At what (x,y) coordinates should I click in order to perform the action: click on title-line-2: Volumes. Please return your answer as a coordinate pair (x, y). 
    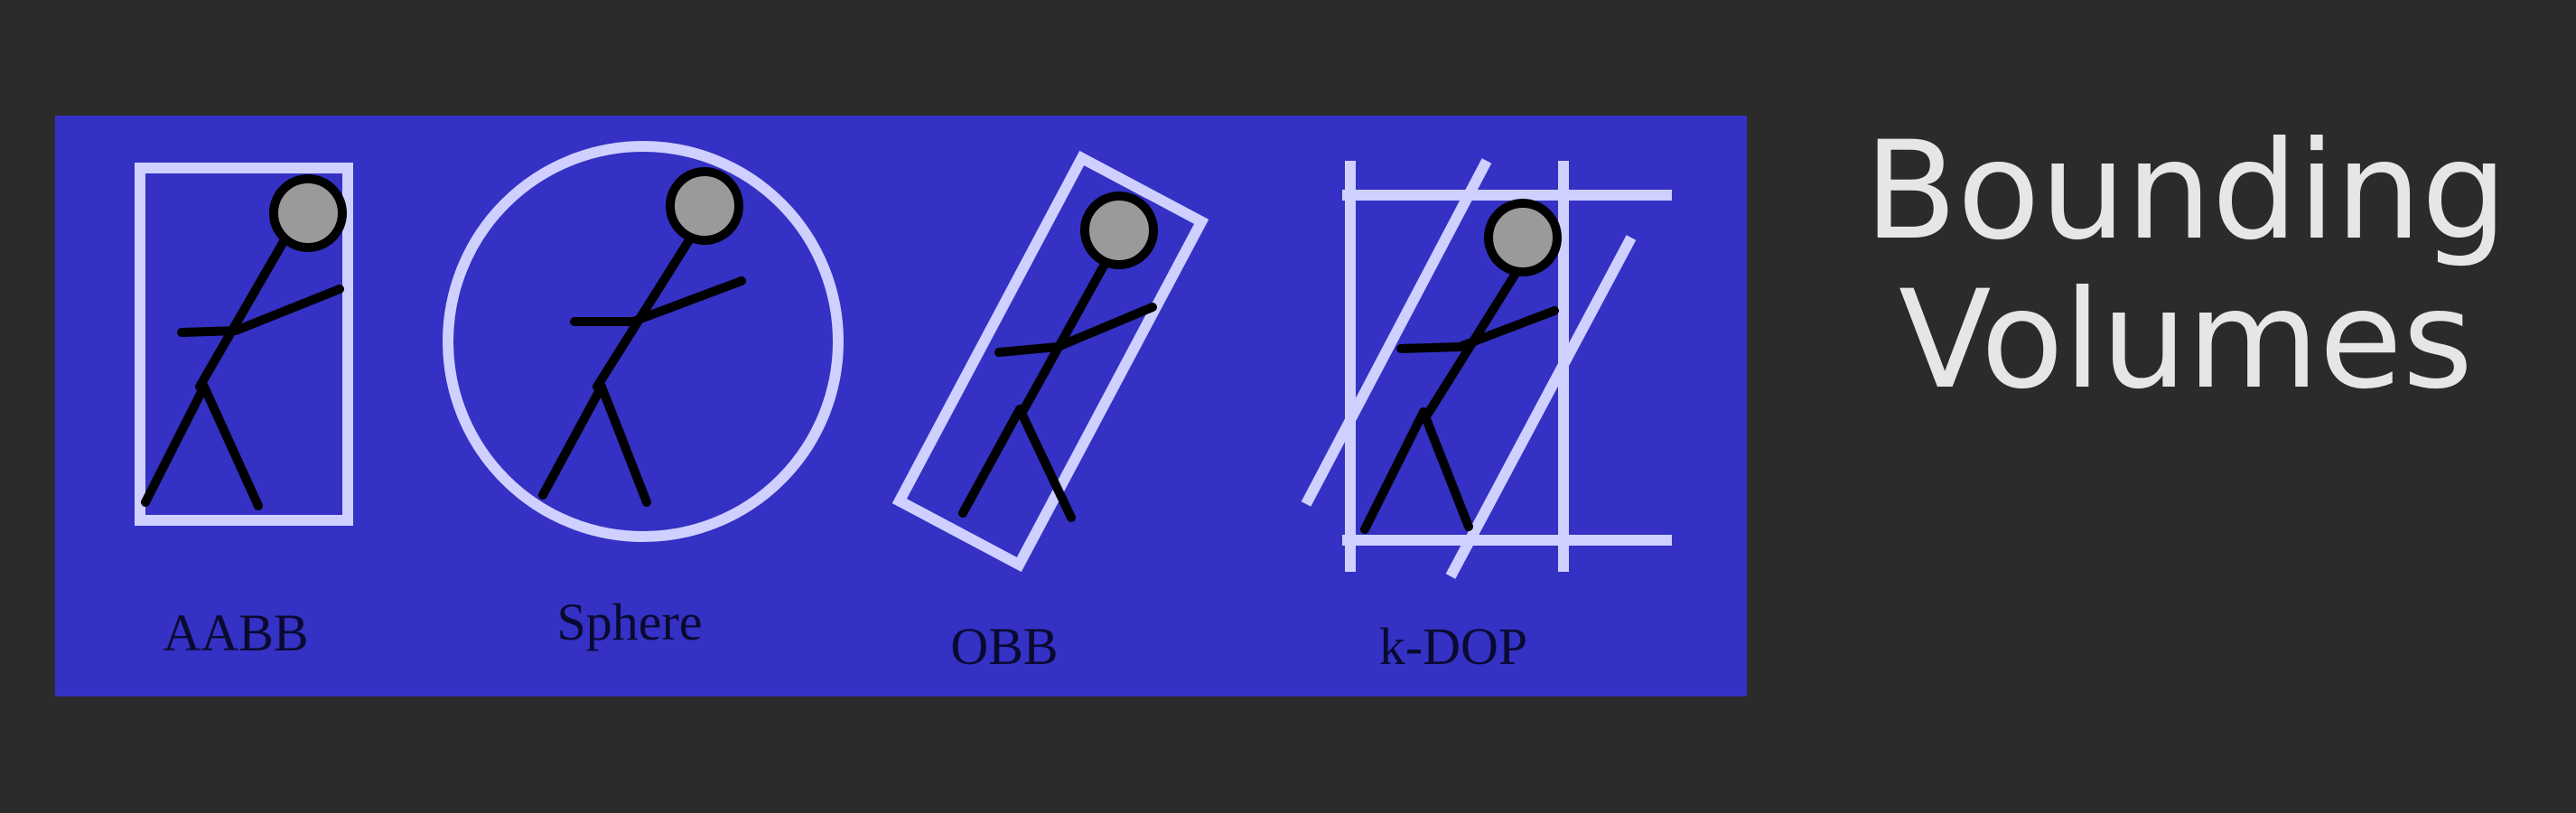
    Looking at the image, I should click on (2186, 341).